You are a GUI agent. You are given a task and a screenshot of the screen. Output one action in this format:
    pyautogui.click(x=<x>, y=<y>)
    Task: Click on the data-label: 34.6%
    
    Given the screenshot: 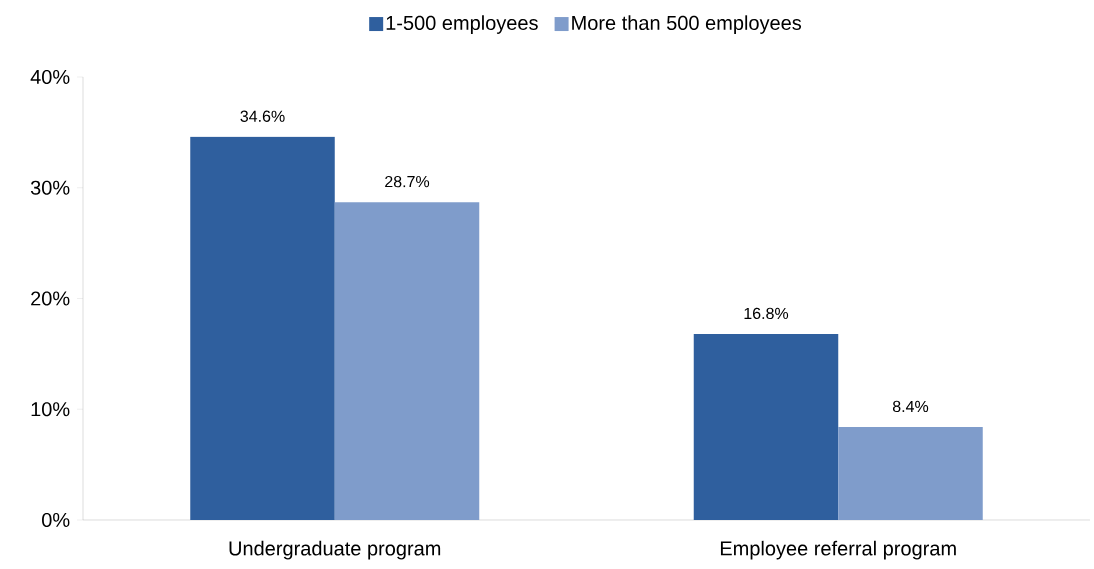 What is the action you would take?
    pyautogui.click(x=262, y=116)
    